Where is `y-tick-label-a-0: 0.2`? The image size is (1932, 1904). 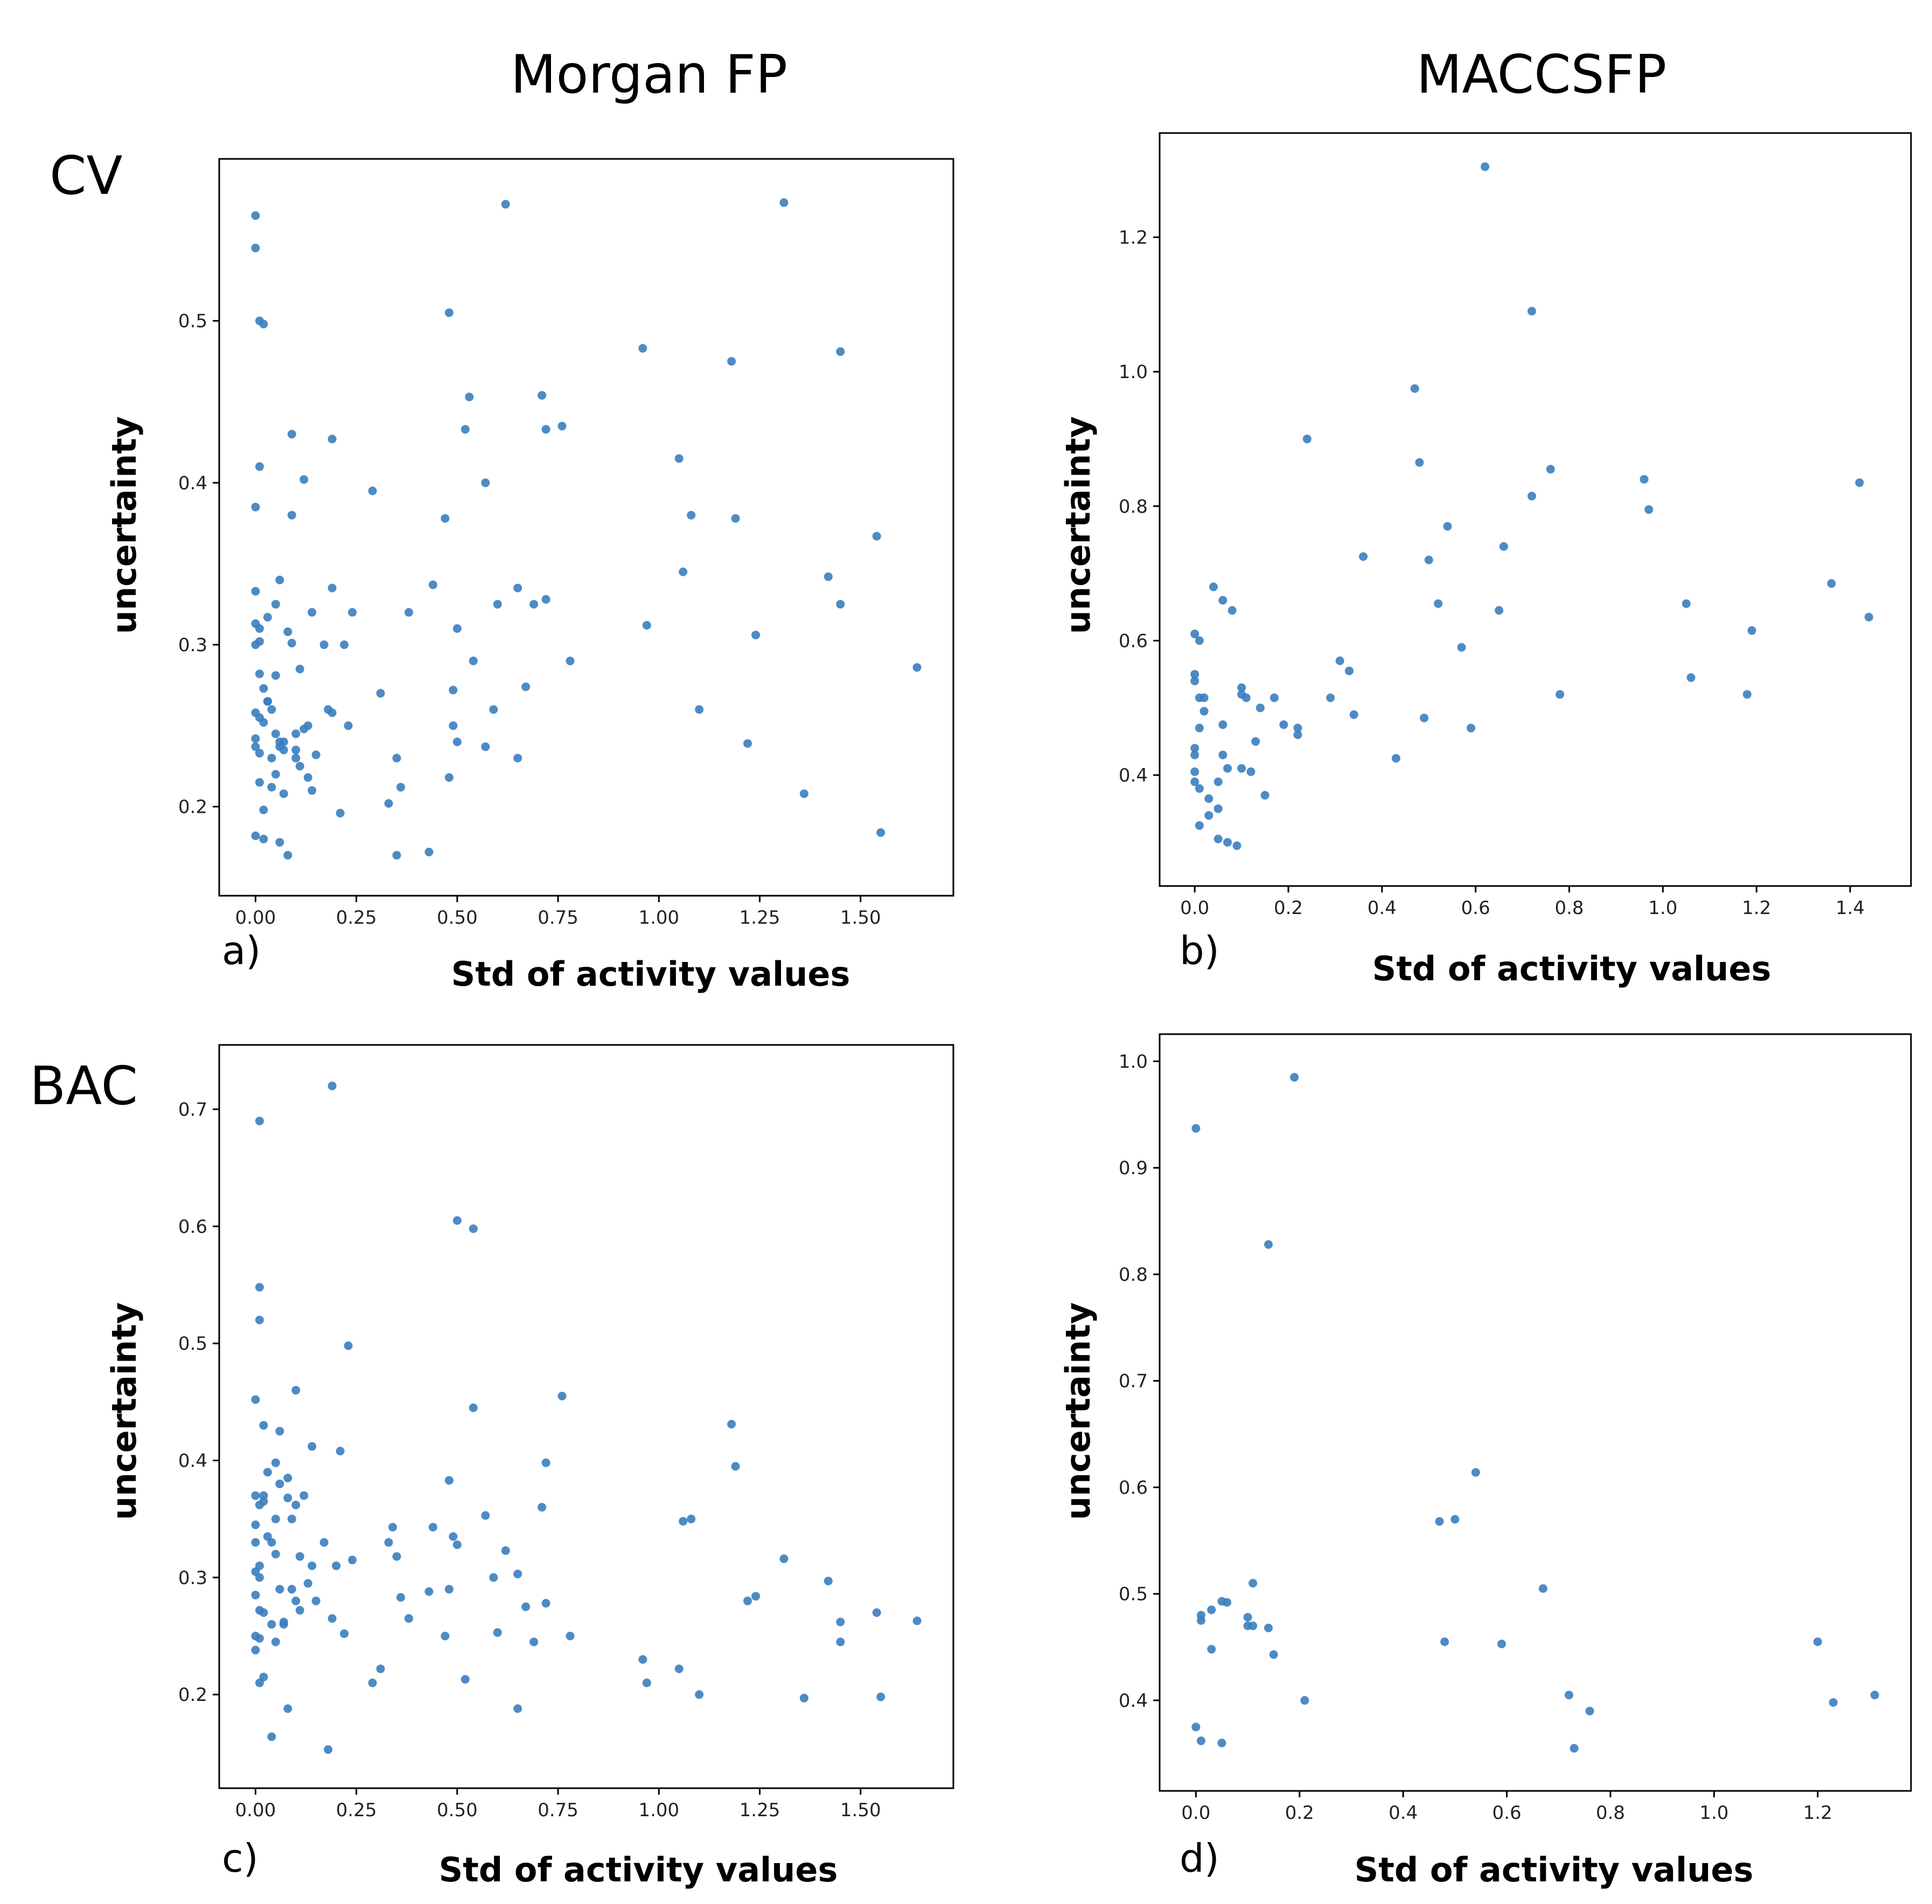
y-tick-label-a-0: 0.2 is located at coordinates (192, 807).